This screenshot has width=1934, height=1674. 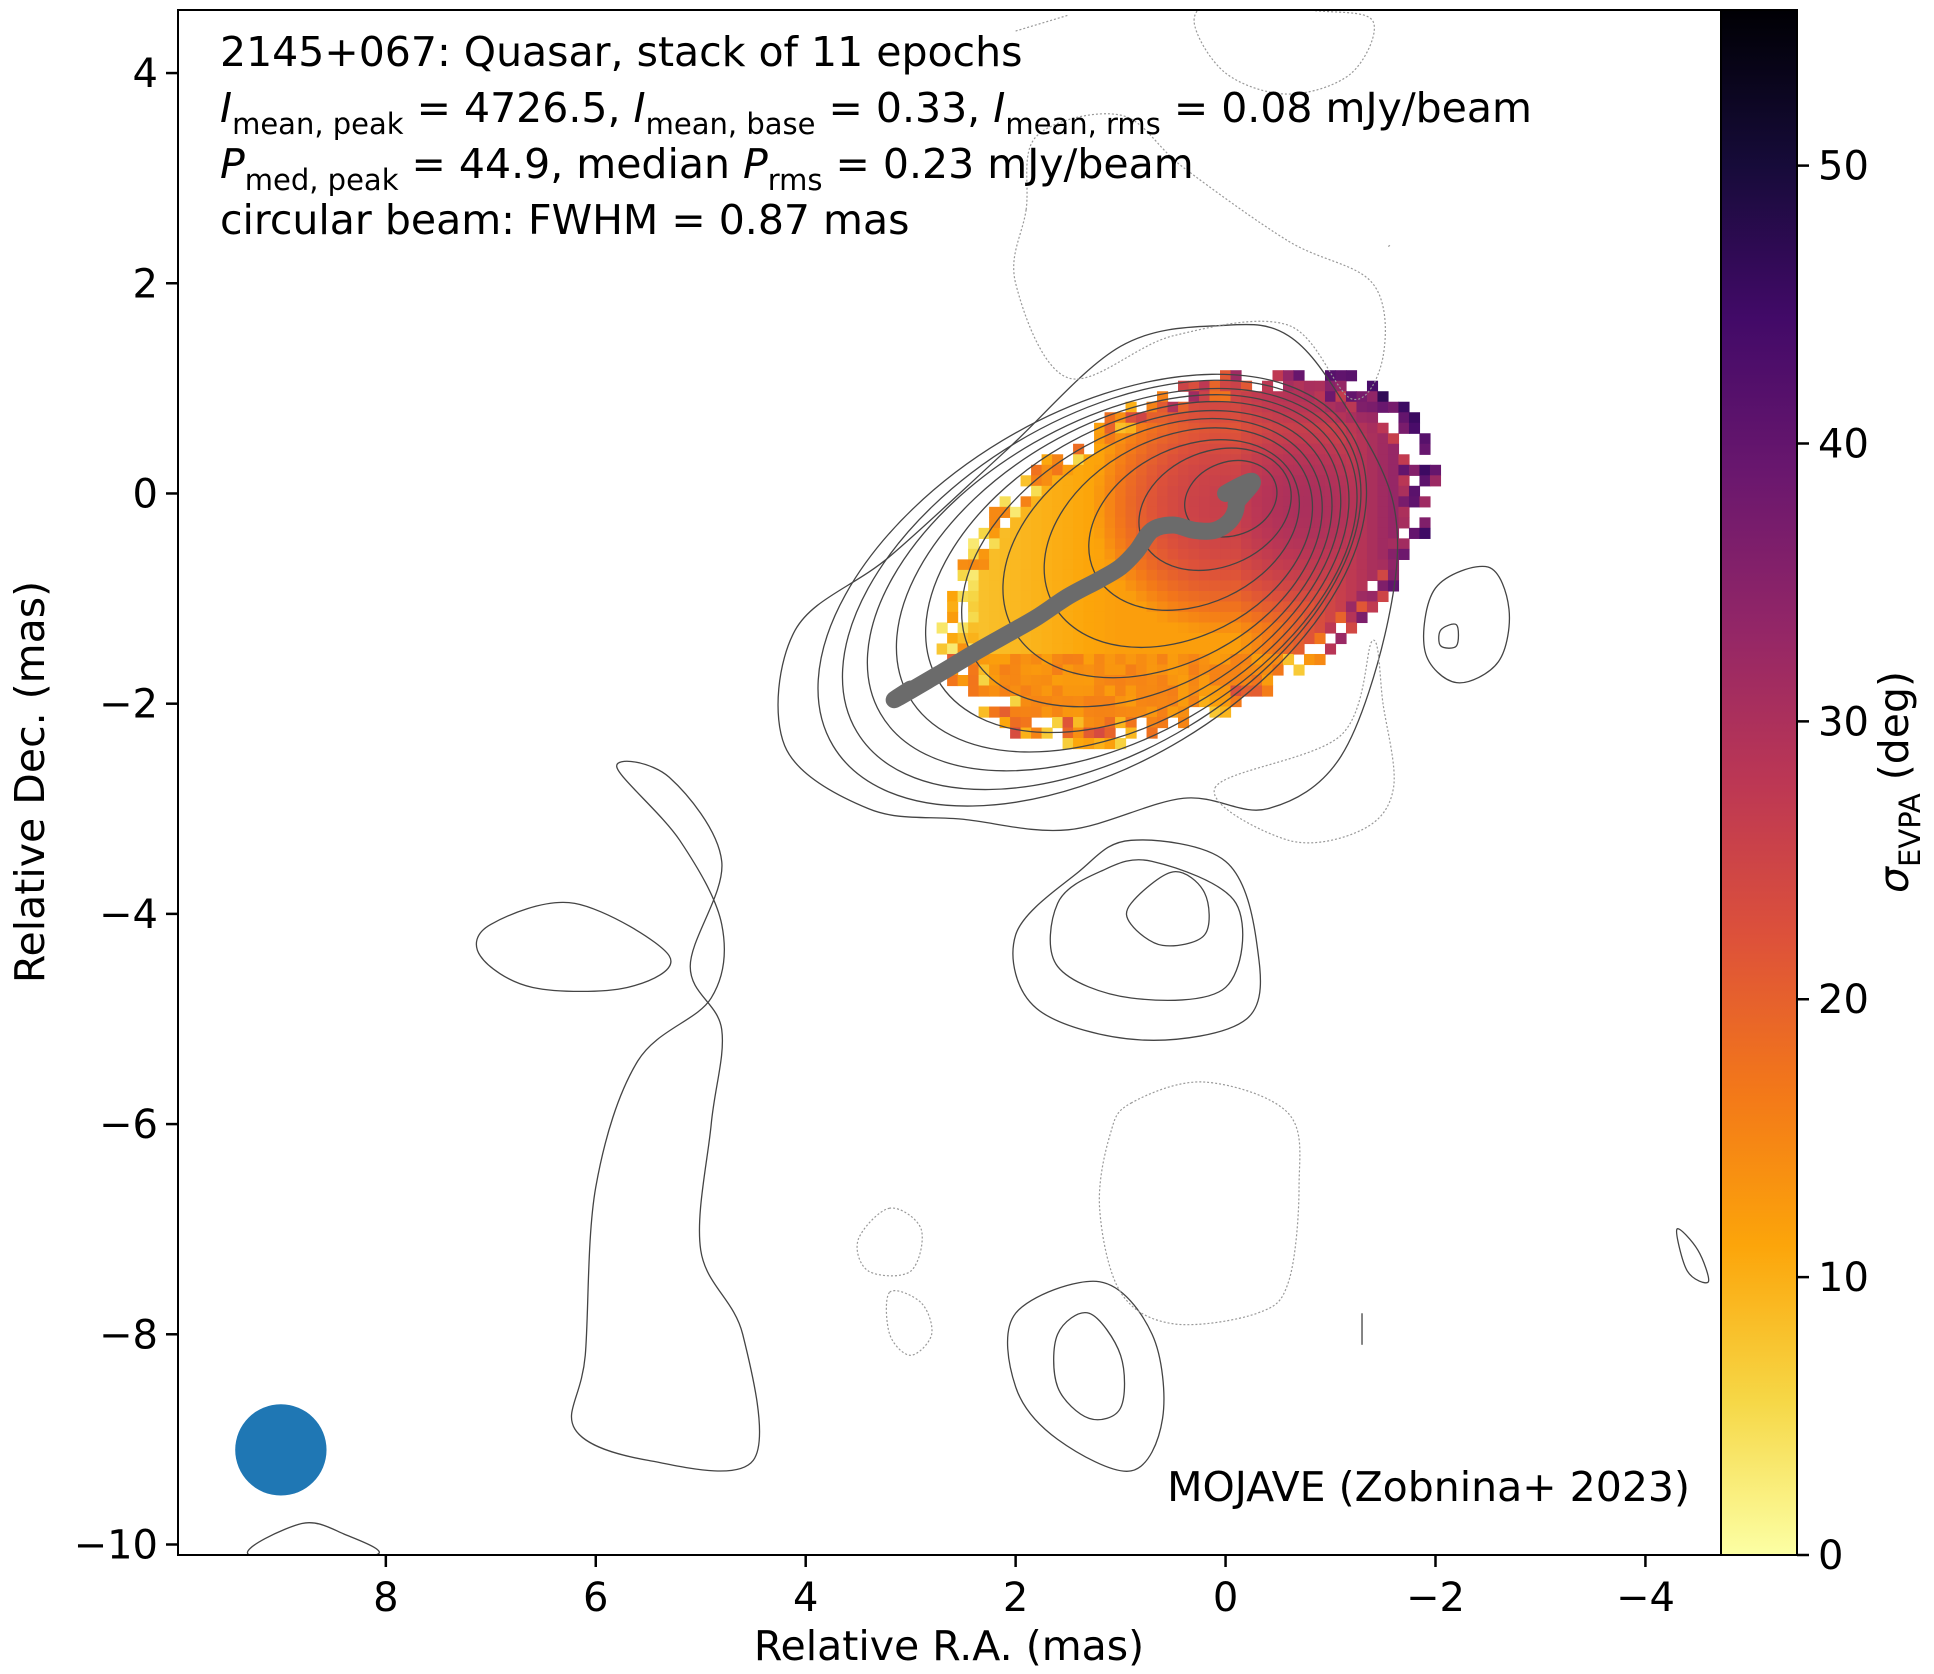 What do you see at coordinates (1467, 624) in the screenshot?
I see `contour-loop` at bounding box center [1467, 624].